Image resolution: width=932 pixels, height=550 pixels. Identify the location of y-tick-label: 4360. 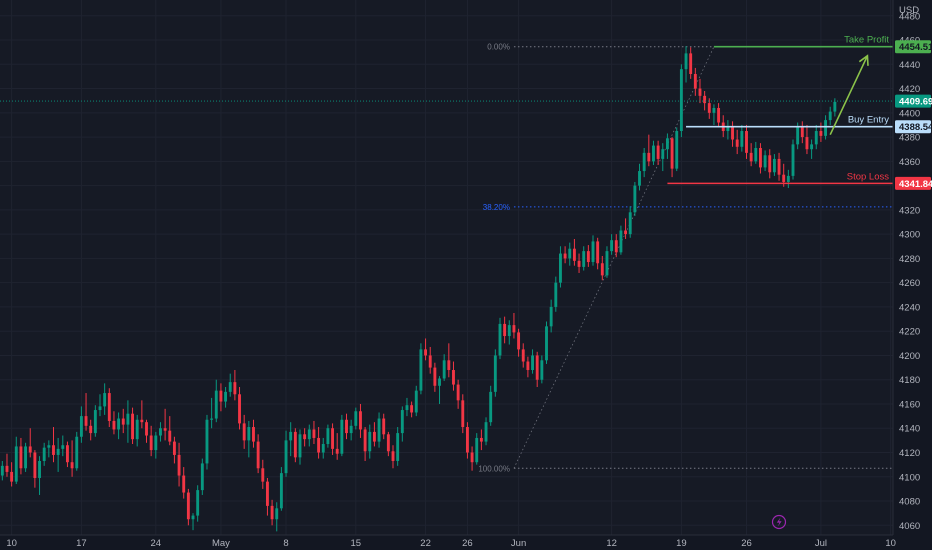
(909, 162).